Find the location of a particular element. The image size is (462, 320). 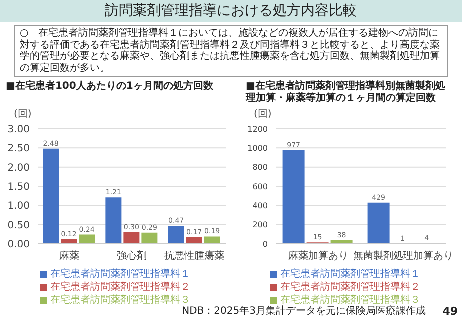

x-tick-label: 抗悪性腫瘍薬 is located at coordinates (194, 256).